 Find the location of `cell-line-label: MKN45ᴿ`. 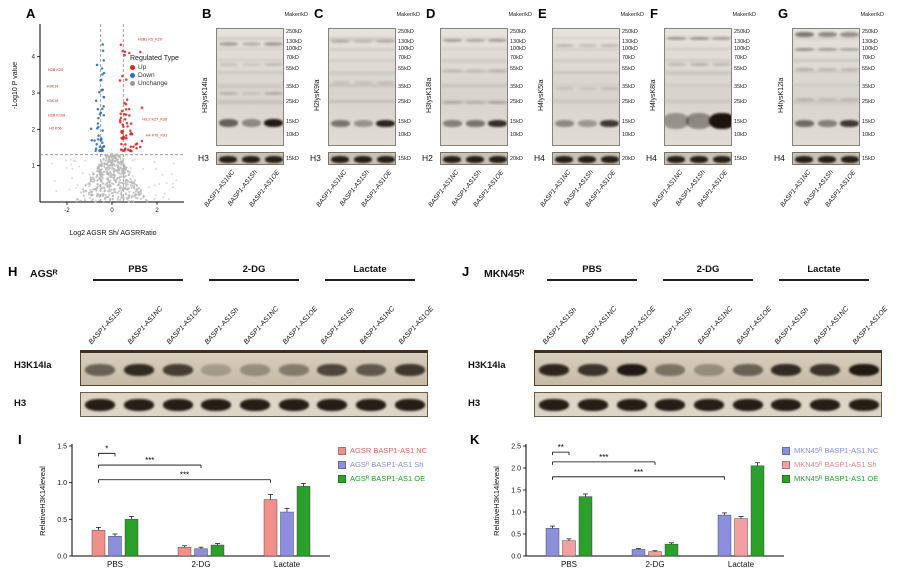

cell-line-label: MKN45ᴿ is located at coordinates (504, 274).